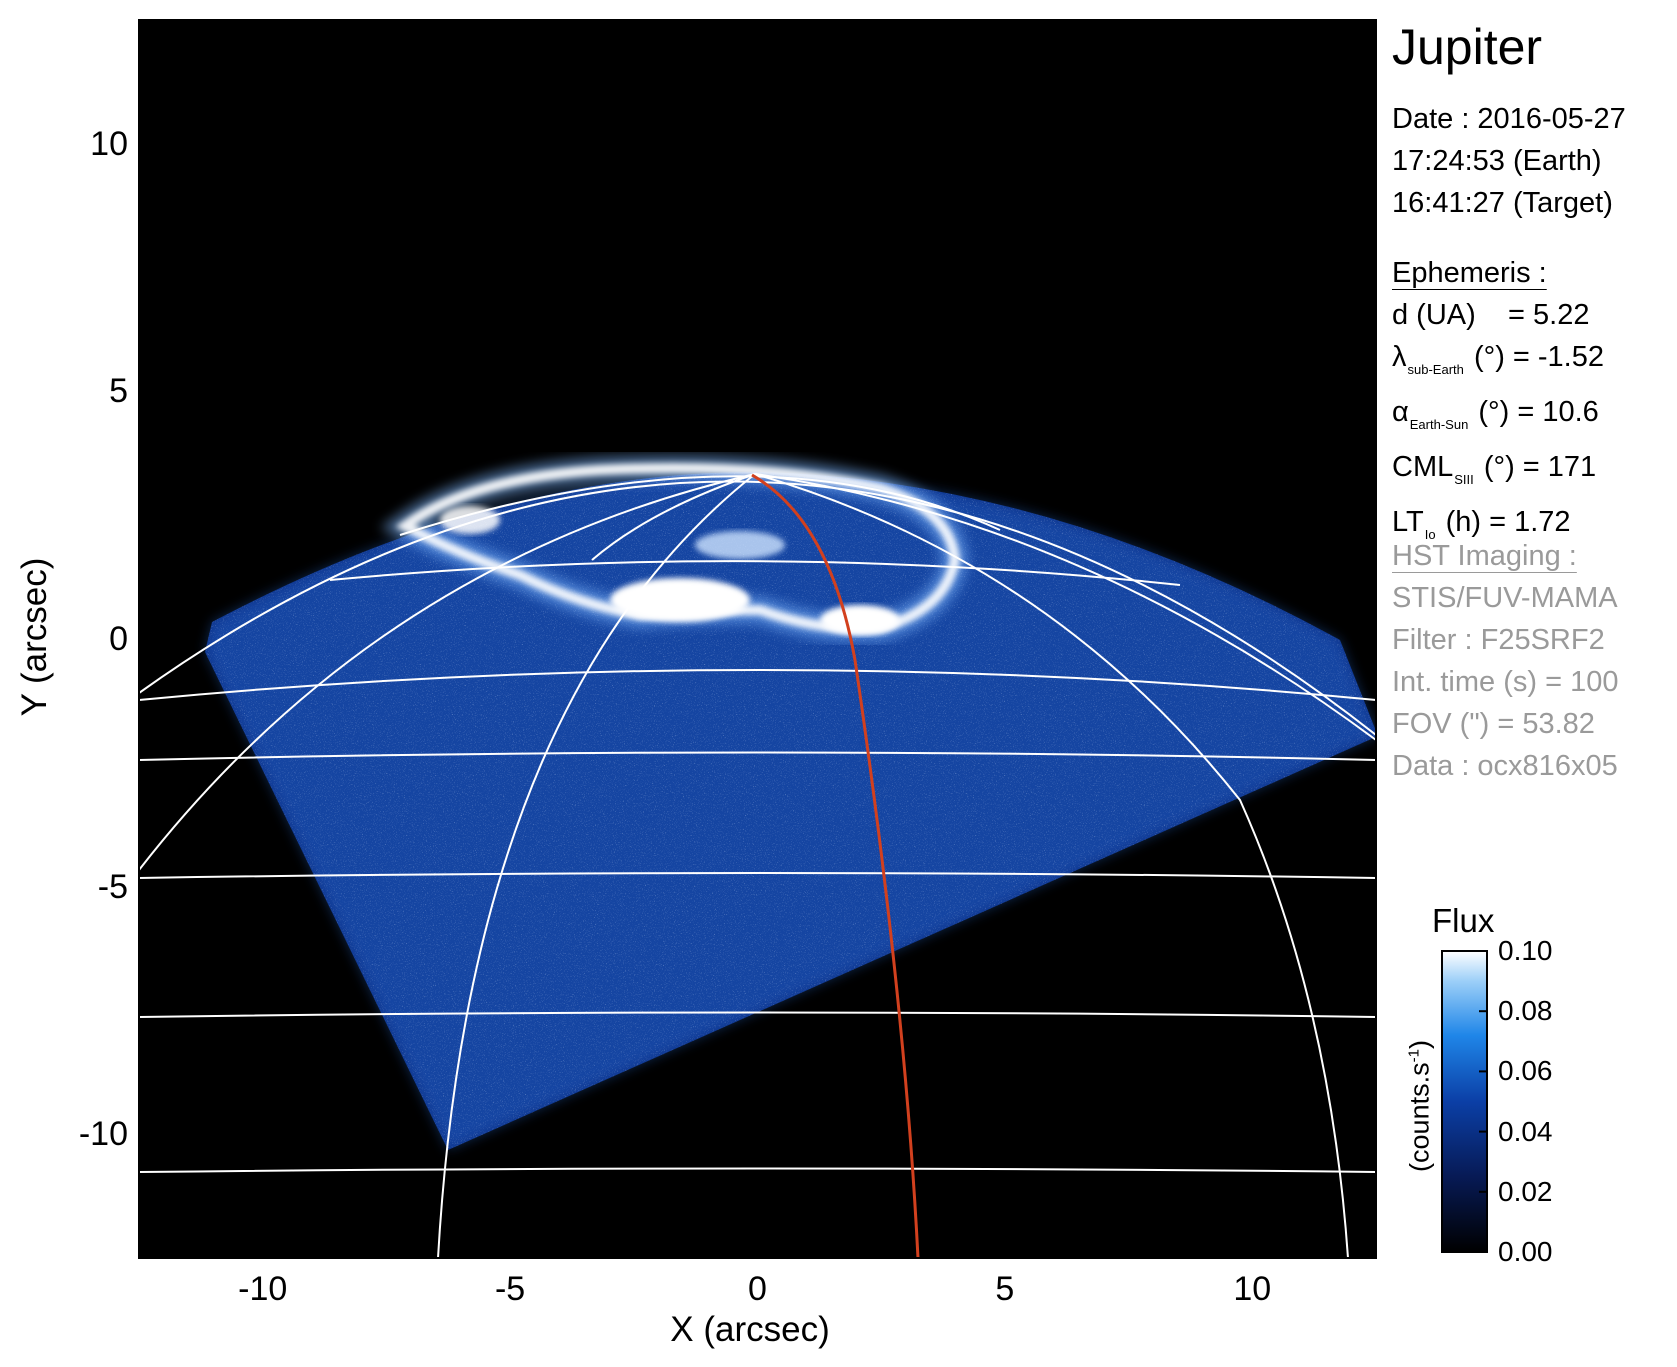  What do you see at coordinates (1435, 369) in the screenshot?
I see `latitude-subscript: sub-Earth` at bounding box center [1435, 369].